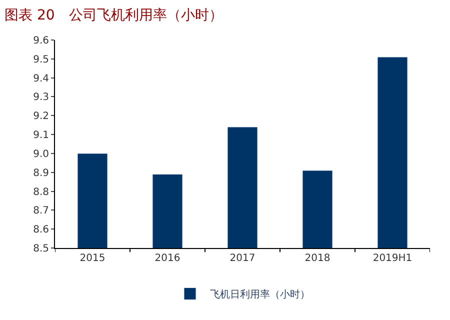  What do you see at coordinates (167, 258) in the screenshot?
I see `x-tick-label: 2016` at bounding box center [167, 258].